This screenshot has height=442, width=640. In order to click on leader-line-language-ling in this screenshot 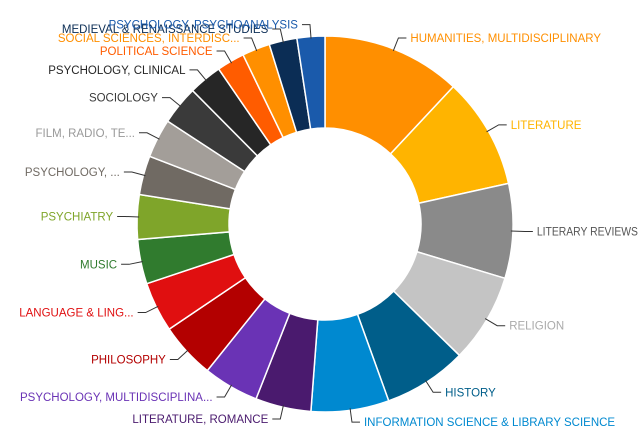, I will do `click(148, 309)`.